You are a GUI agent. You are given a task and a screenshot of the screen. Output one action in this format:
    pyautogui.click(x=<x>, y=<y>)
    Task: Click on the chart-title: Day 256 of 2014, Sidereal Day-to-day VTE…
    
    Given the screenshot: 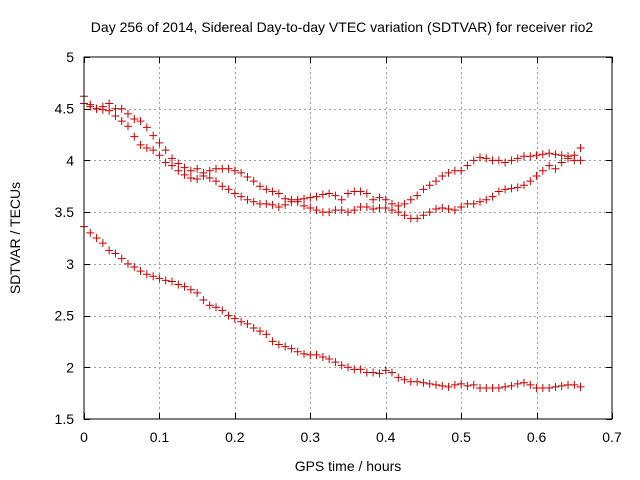 What is the action you would take?
    pyautogui.click(x=342, y=27)
    